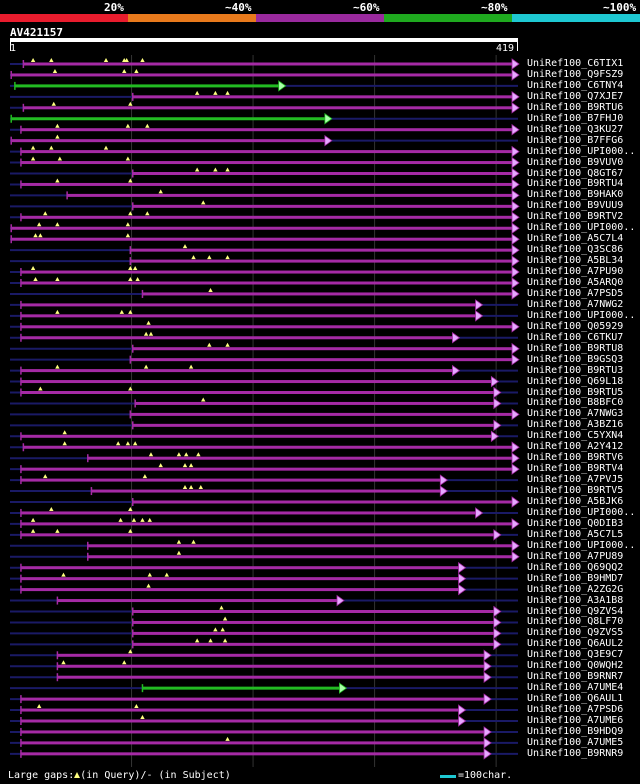  Describe the element at coordinates (575, 184) in the screenshot. I see `hit-label: UniRef100_B9RTU4` at that location.